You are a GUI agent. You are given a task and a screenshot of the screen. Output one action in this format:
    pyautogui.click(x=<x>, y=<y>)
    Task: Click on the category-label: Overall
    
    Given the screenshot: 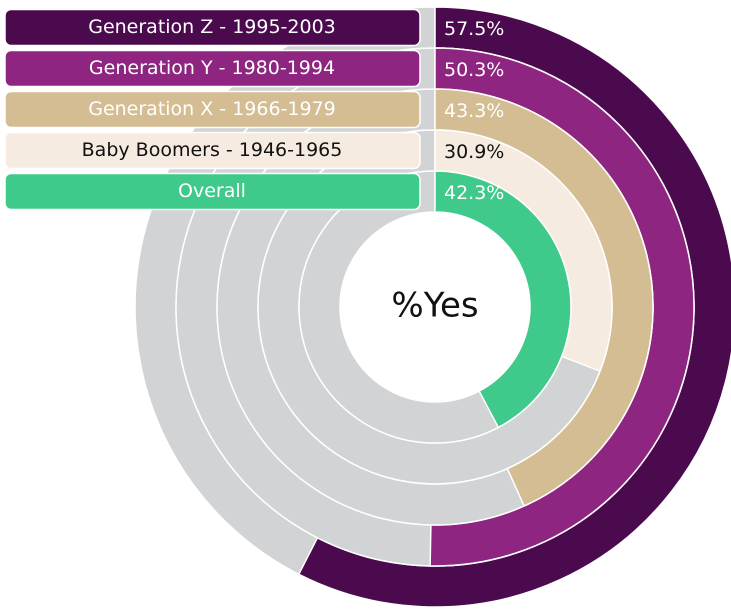 What is the action you would take?
    pyautogui.click(x=212, y=191)
    